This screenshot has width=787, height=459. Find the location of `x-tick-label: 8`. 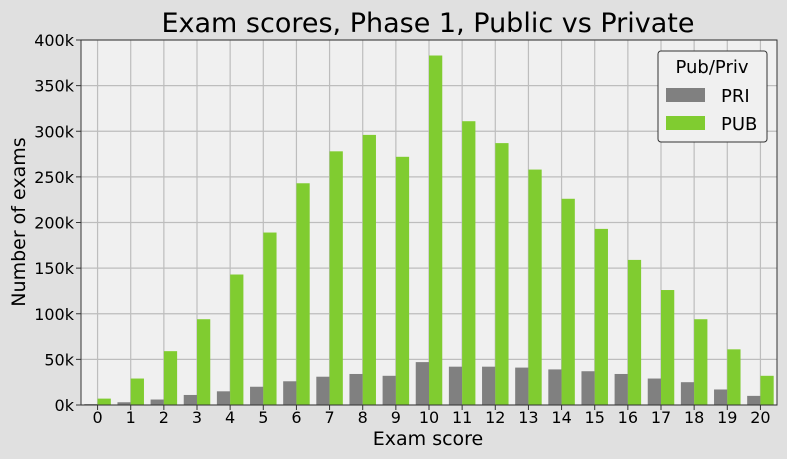

x-tick-label: 8 is located at coordinates (363, 417).